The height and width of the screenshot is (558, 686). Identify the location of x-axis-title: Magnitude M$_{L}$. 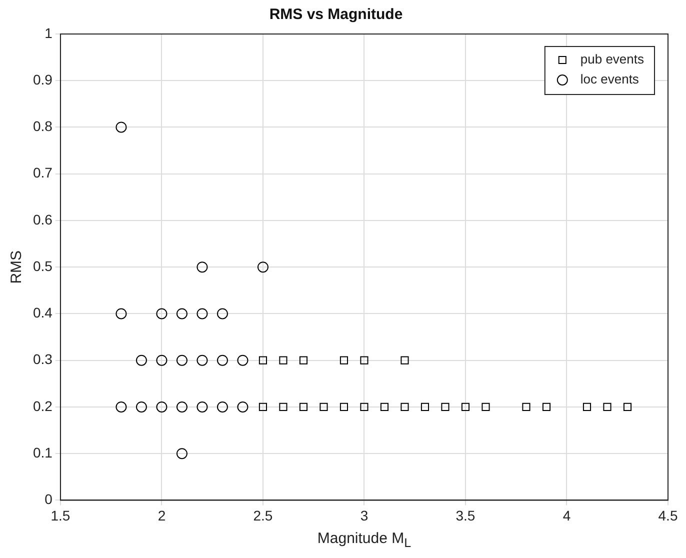
(364, 540).